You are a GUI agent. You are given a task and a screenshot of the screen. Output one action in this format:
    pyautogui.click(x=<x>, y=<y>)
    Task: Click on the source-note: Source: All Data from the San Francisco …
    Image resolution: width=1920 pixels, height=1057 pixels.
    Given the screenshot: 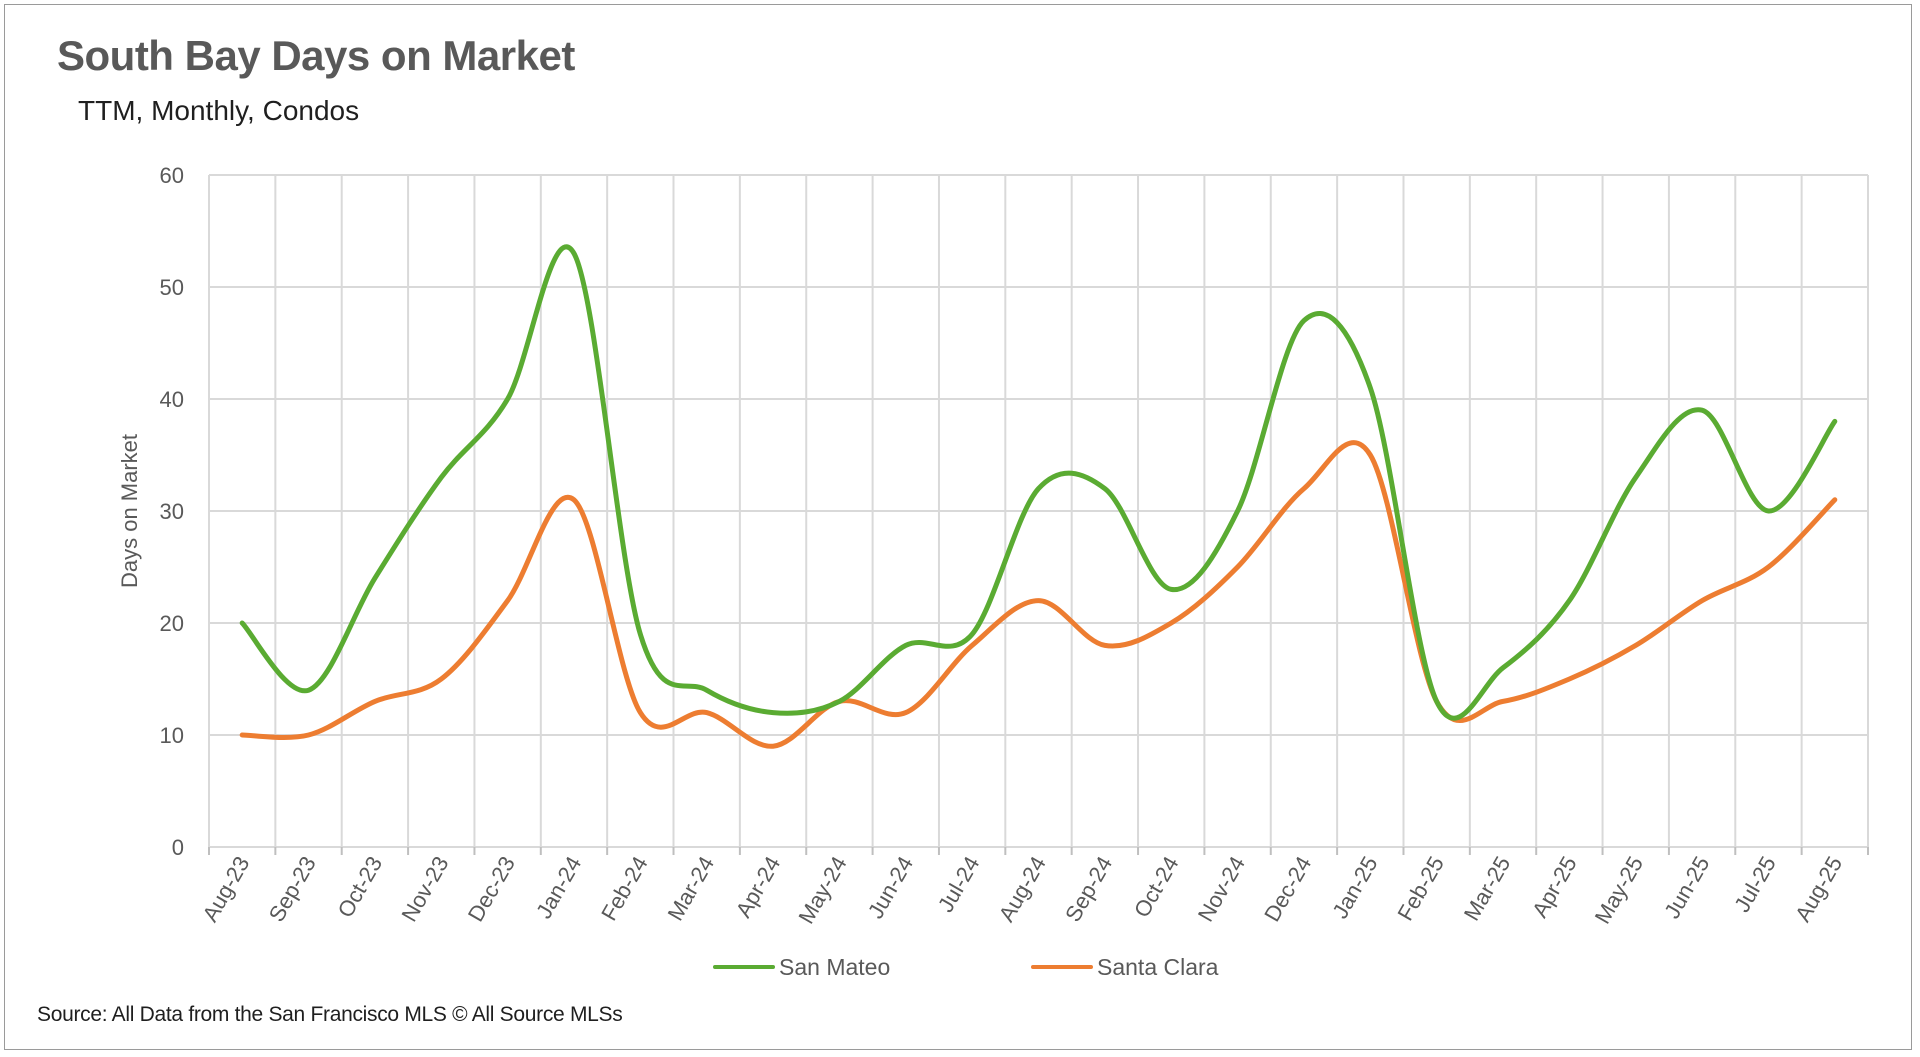 What is the action you would take?
    pyautogui.click(x=330, y=1014)
    